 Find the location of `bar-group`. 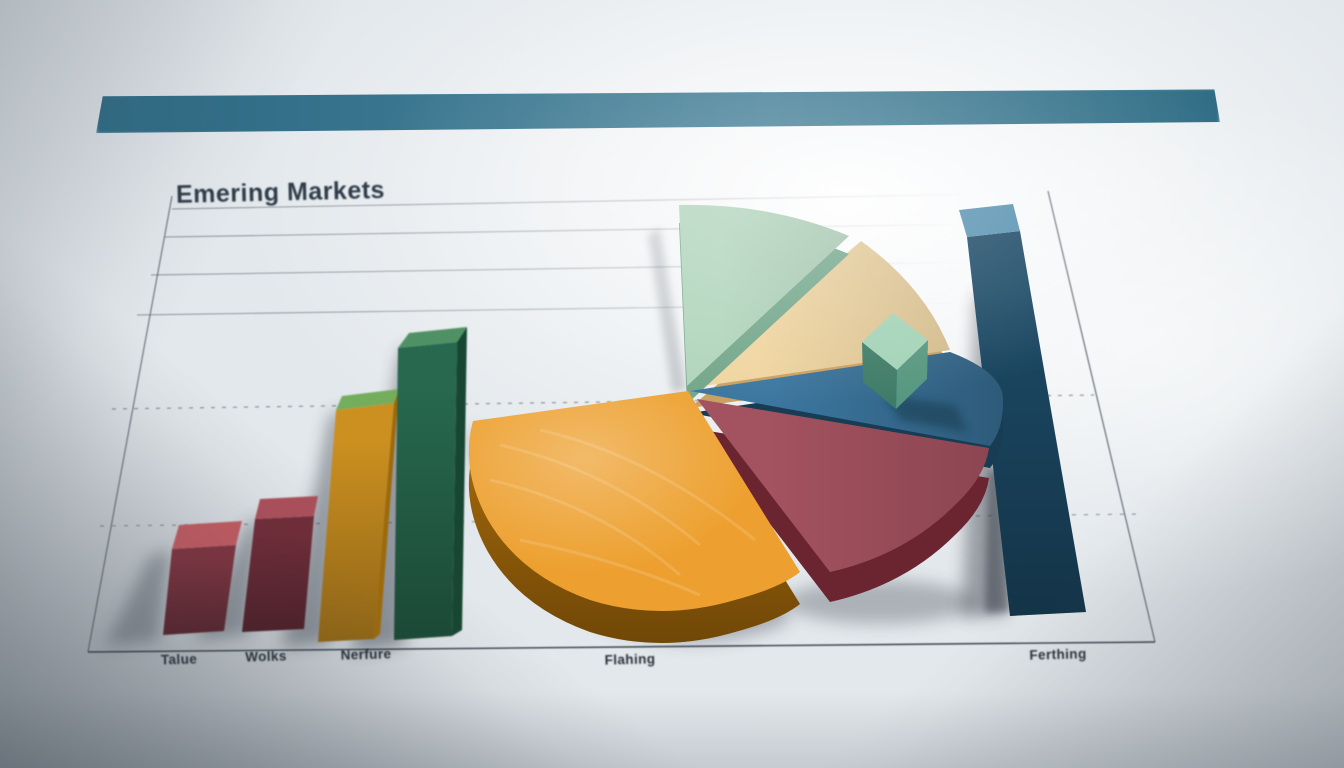

bar-group is located at coordinates (315, 484).